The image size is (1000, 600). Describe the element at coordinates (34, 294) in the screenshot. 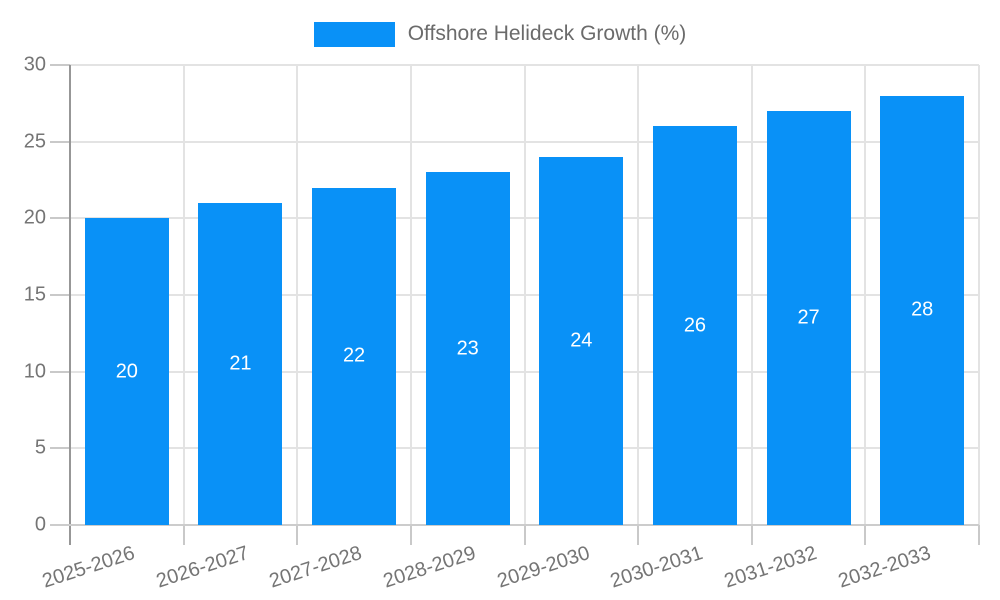

I see `y-tick-label: 15` at that location.